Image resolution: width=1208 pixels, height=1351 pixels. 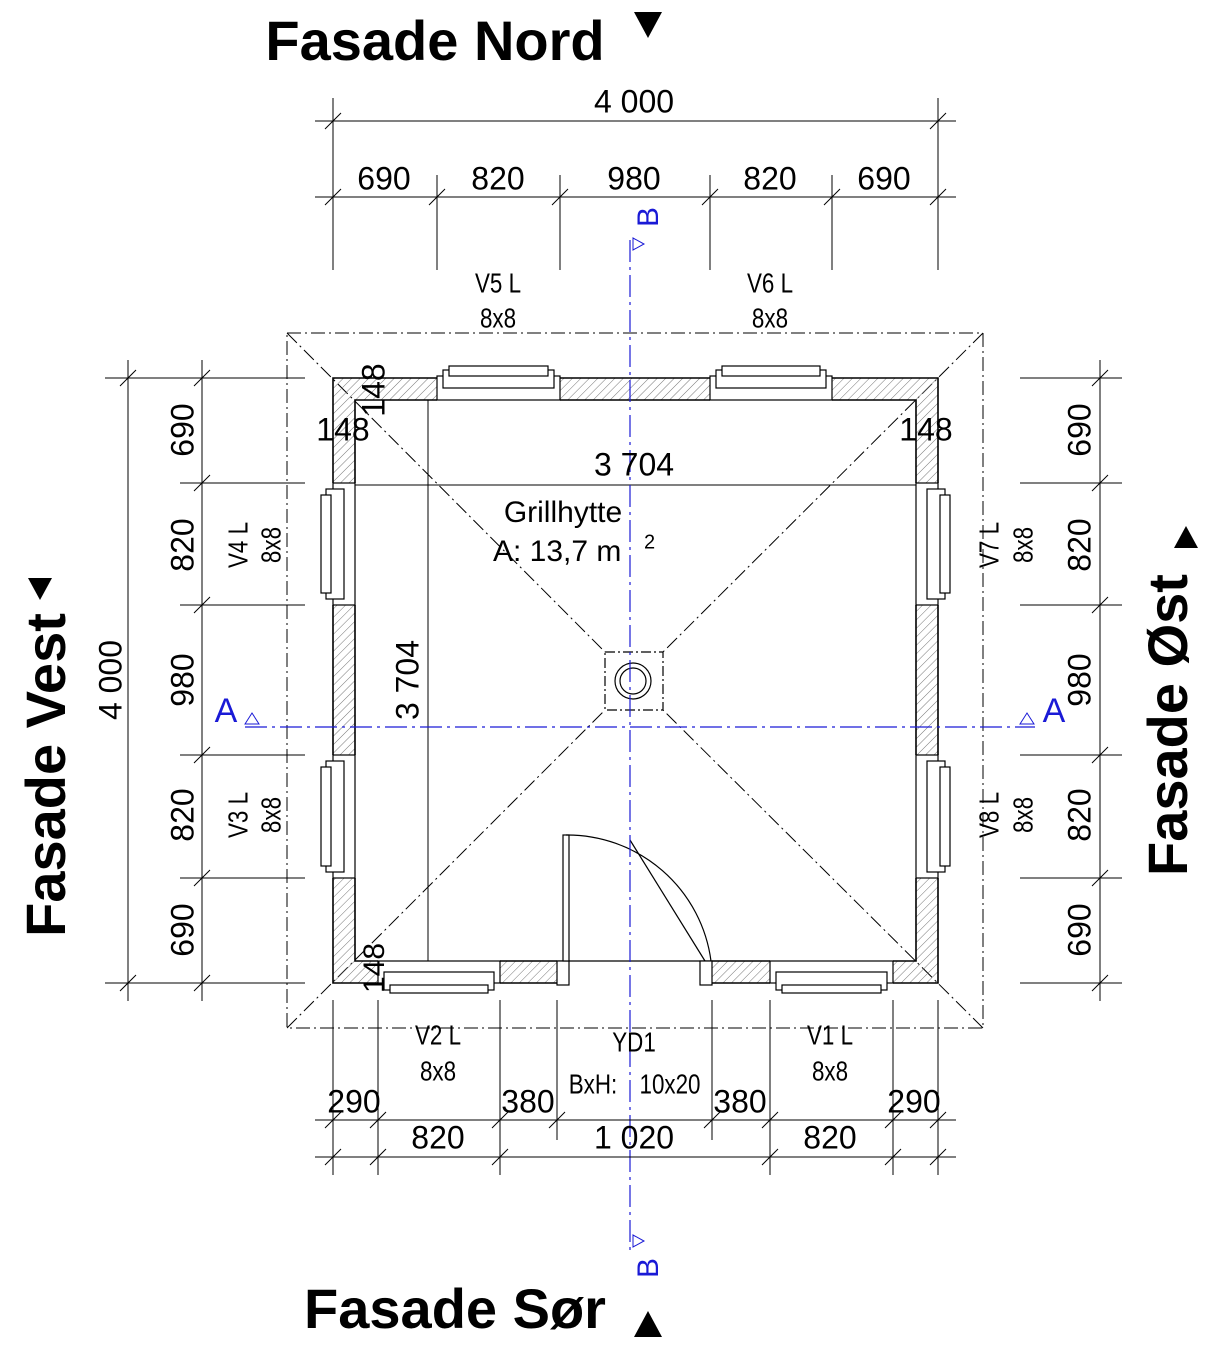 I want to click on label: A: 13,7 m, so click(x=557, y=551).